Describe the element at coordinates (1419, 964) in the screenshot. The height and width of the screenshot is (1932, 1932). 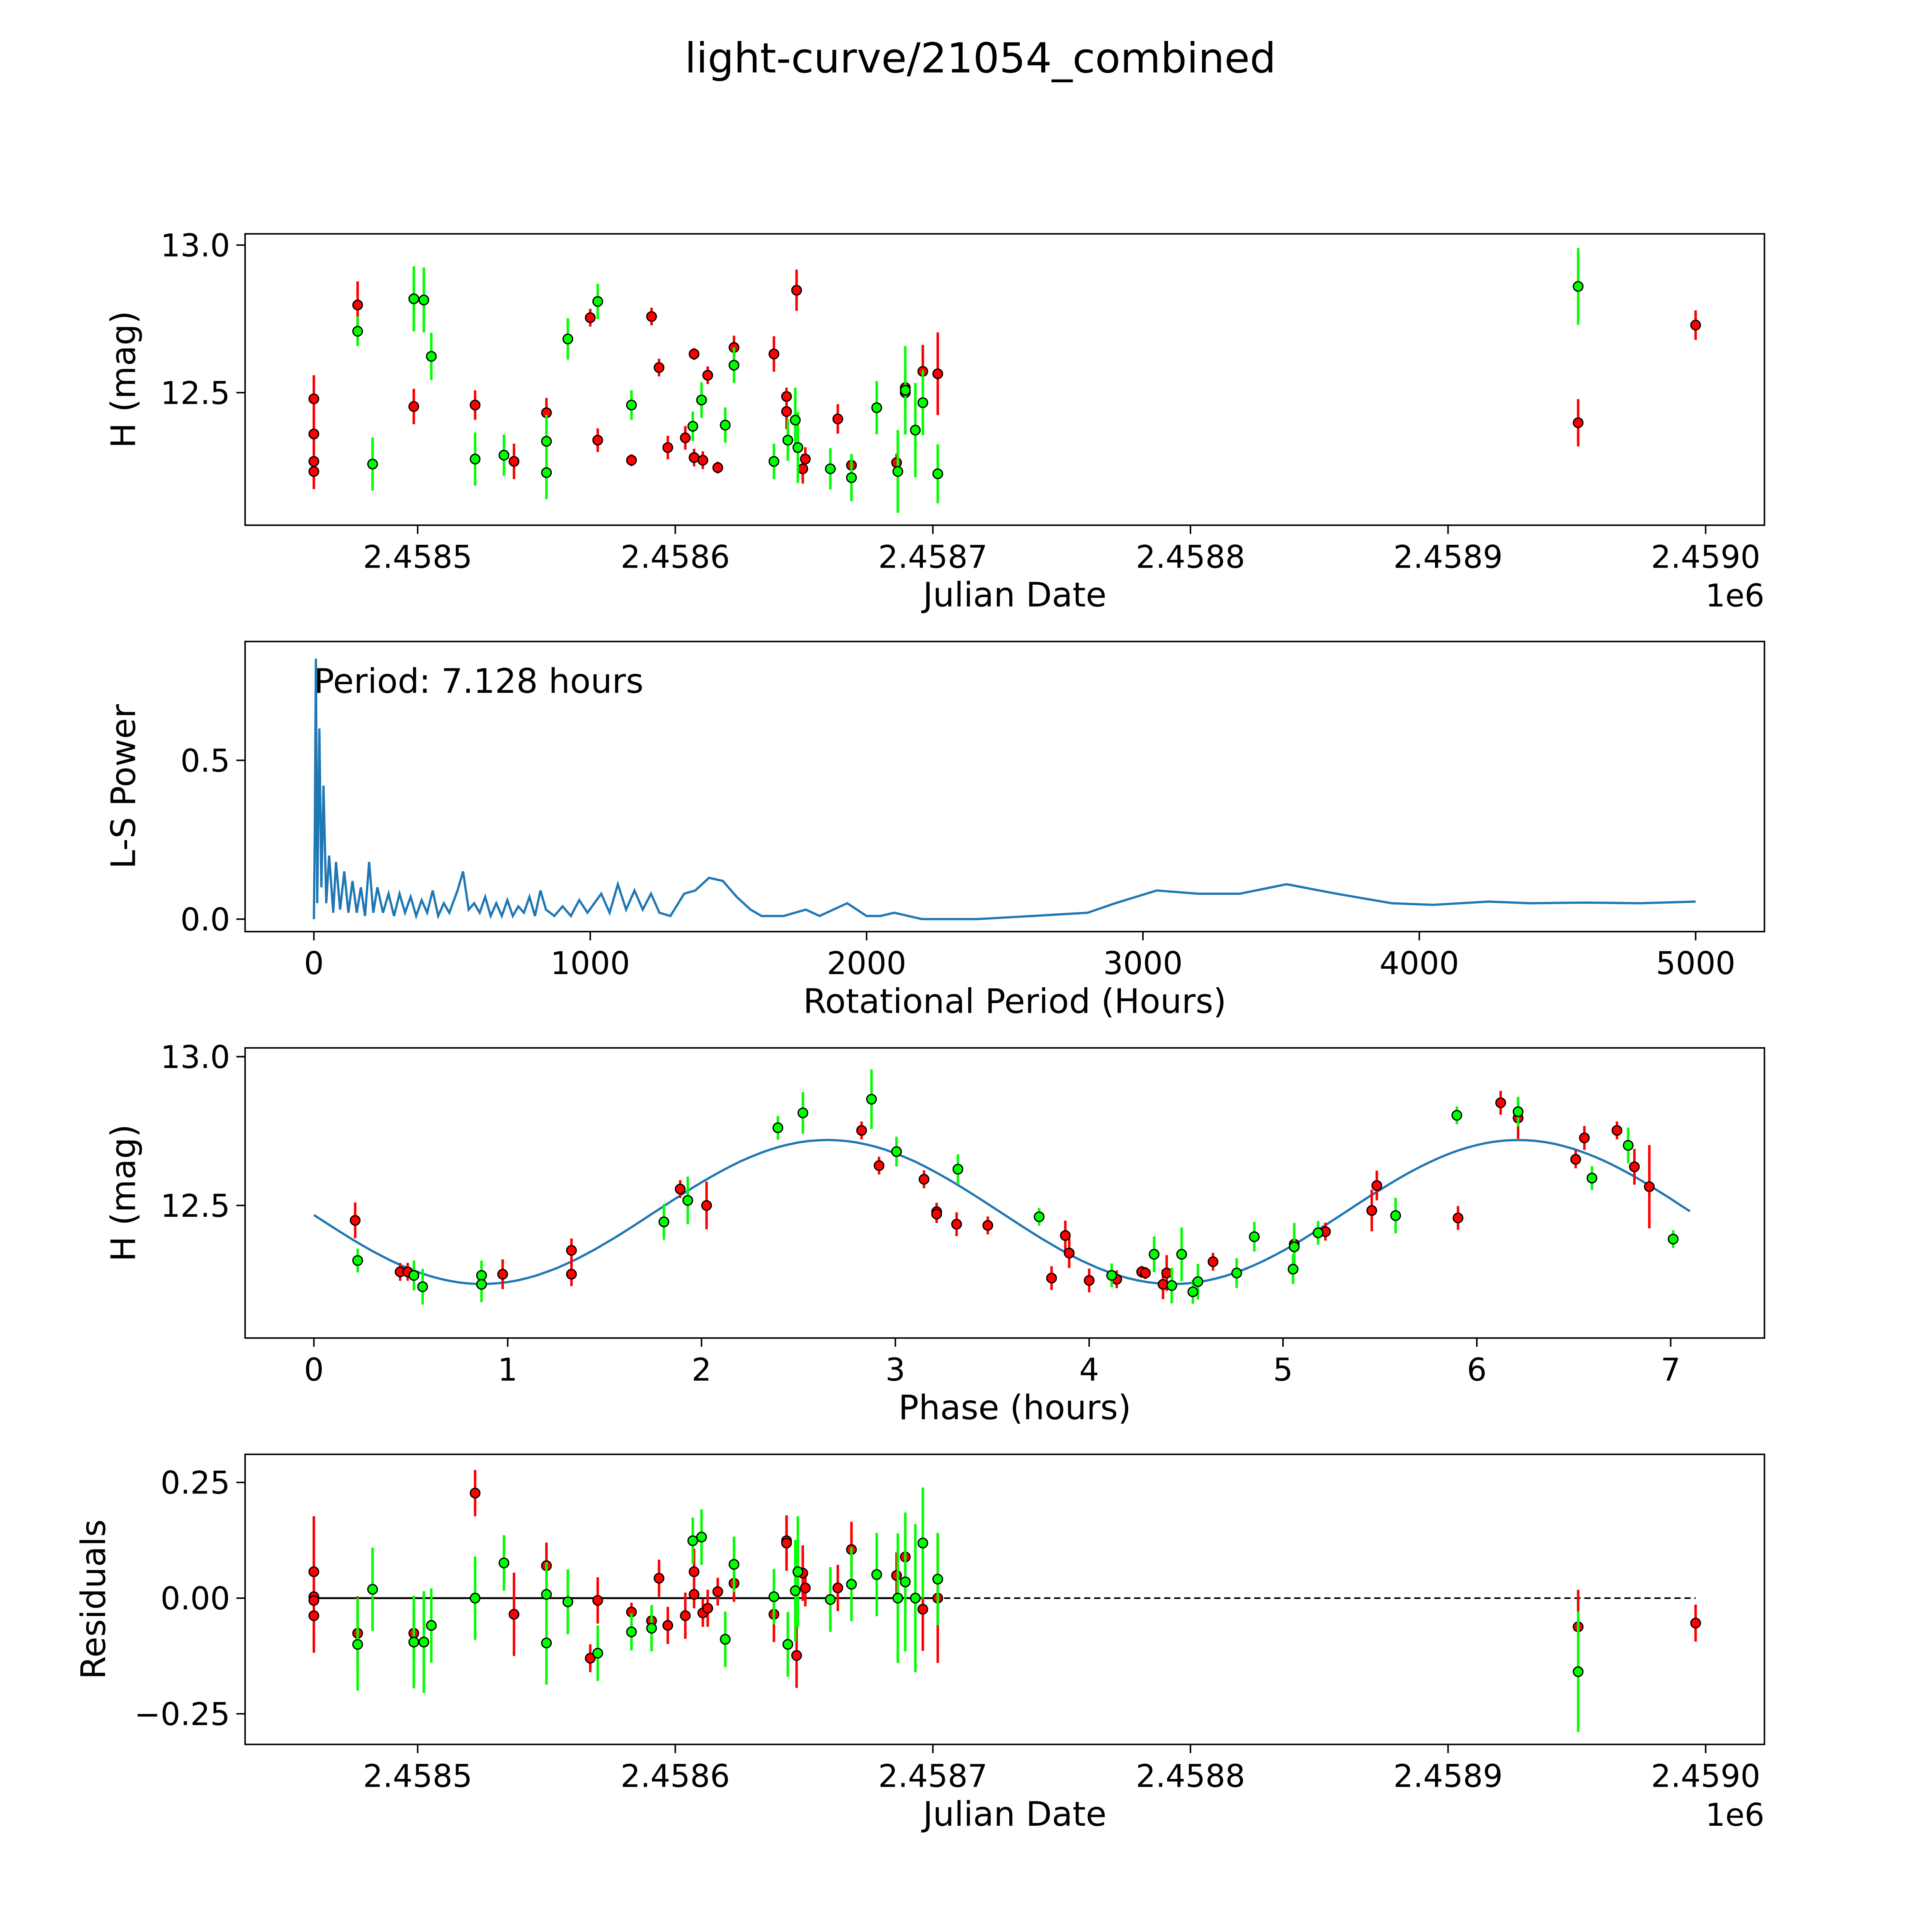
I see `x-tick-label: 4000` at that location.